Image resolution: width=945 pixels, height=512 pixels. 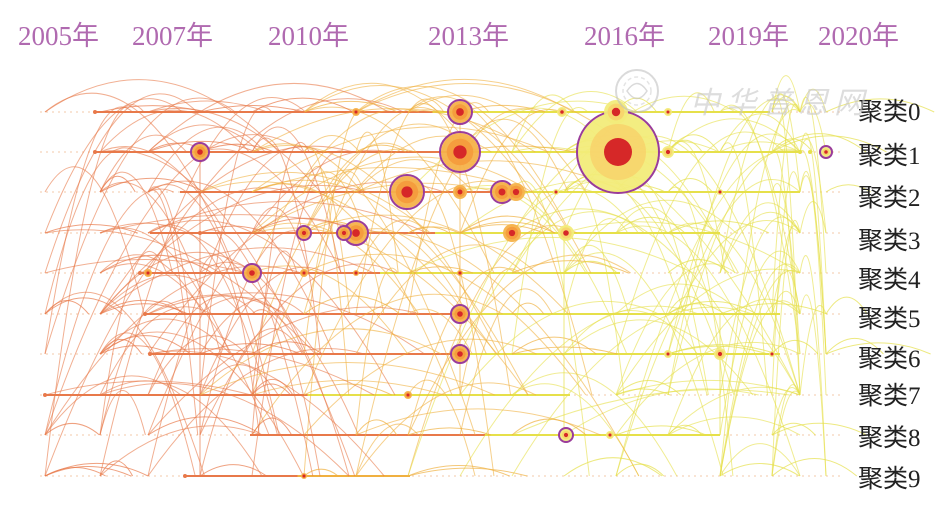 What do you see at coordinates (468, 36) in the screenshot?
I see `year-label-2013: 2013年` at bounding box center [468, 36].